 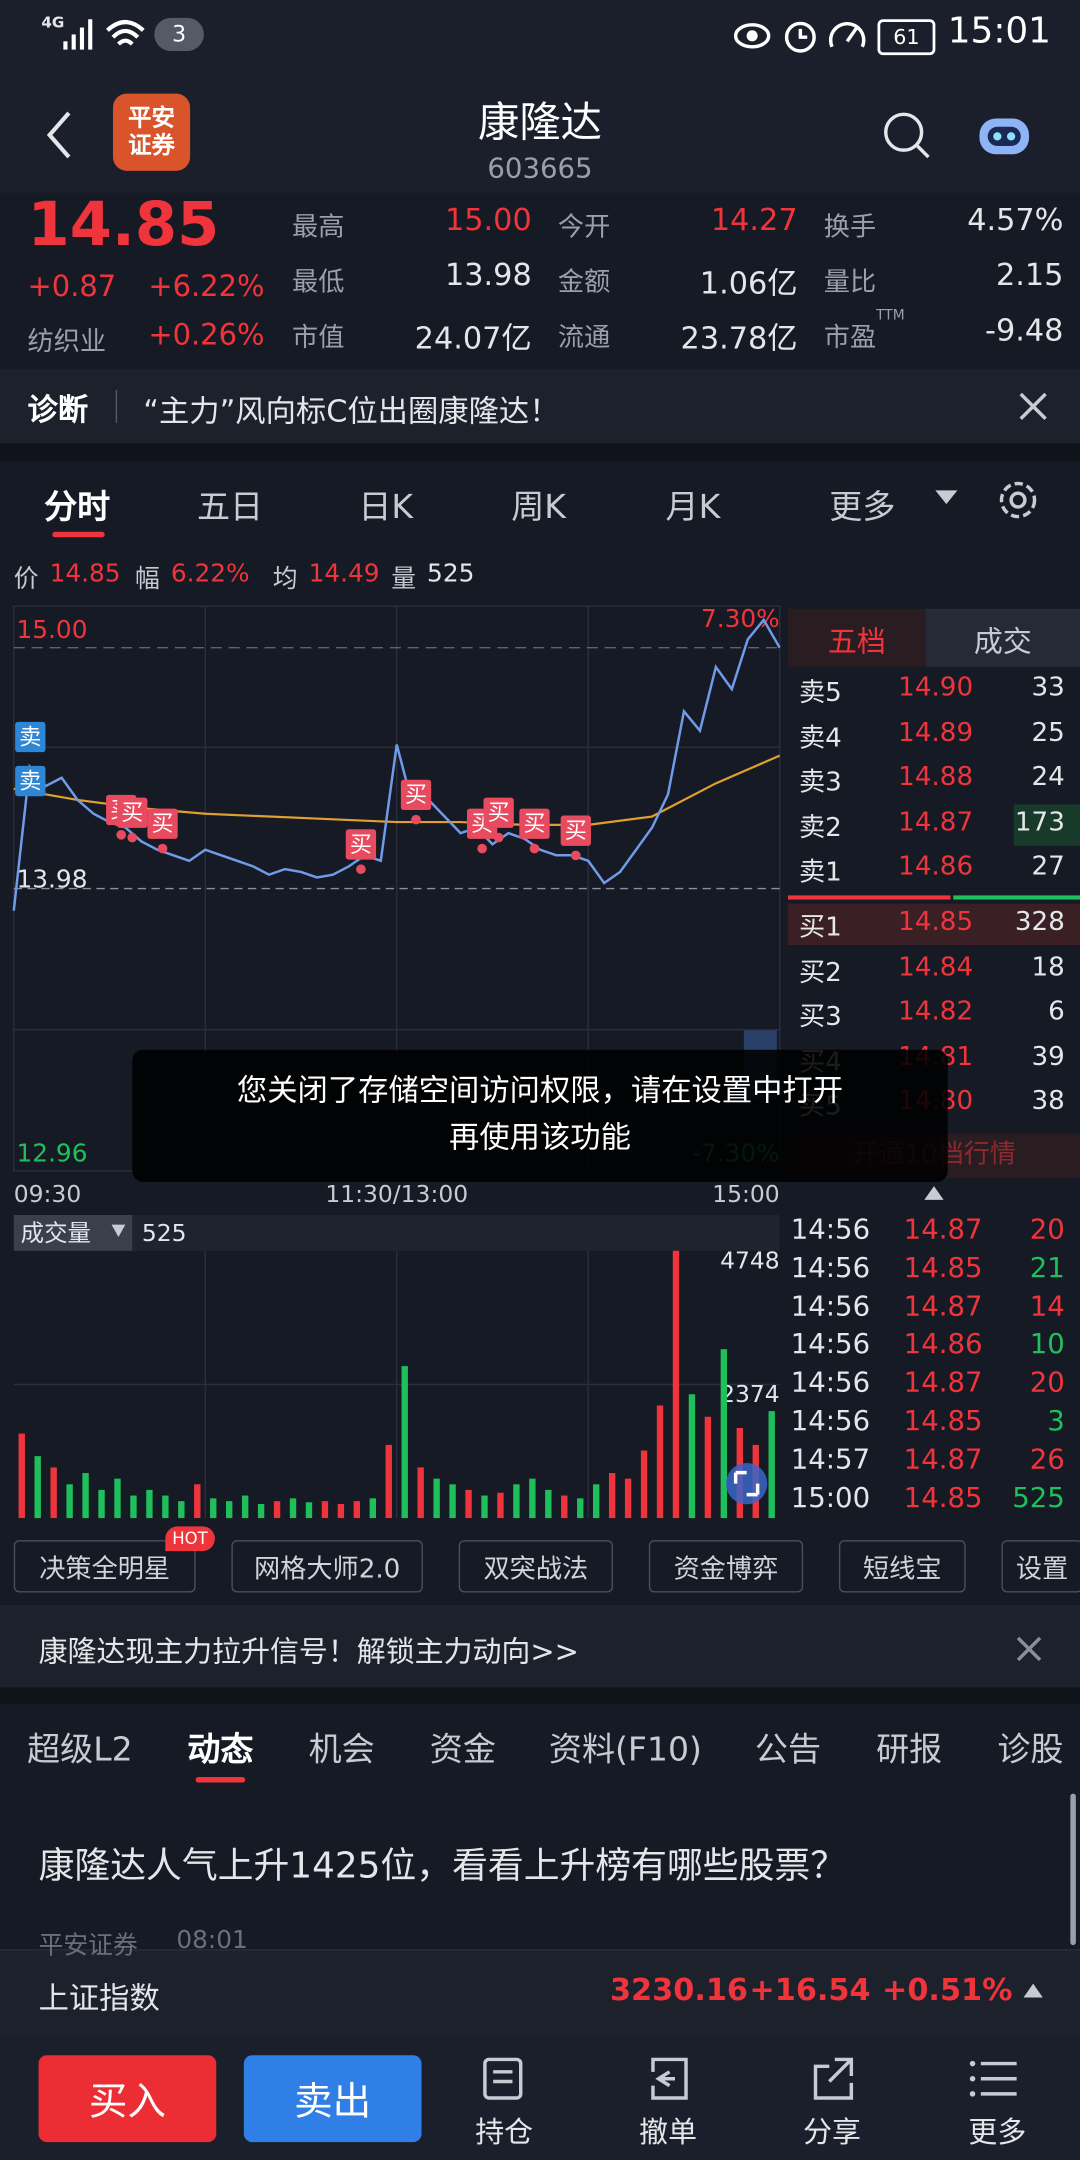 What do you see at coordinates (1056, 1420) in the screenshot?
I see `trade-volume: 3` at bounding box center [1056, 1420].